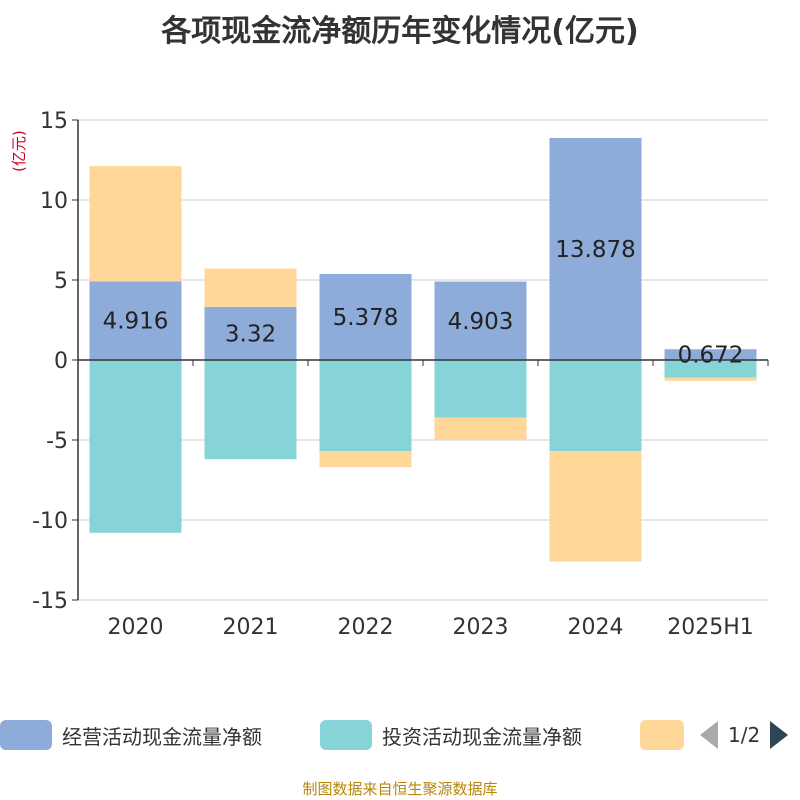 This screenshot has width=800, height=800. I want to click on x-tick-label: 2025H1, so click(710, 627).